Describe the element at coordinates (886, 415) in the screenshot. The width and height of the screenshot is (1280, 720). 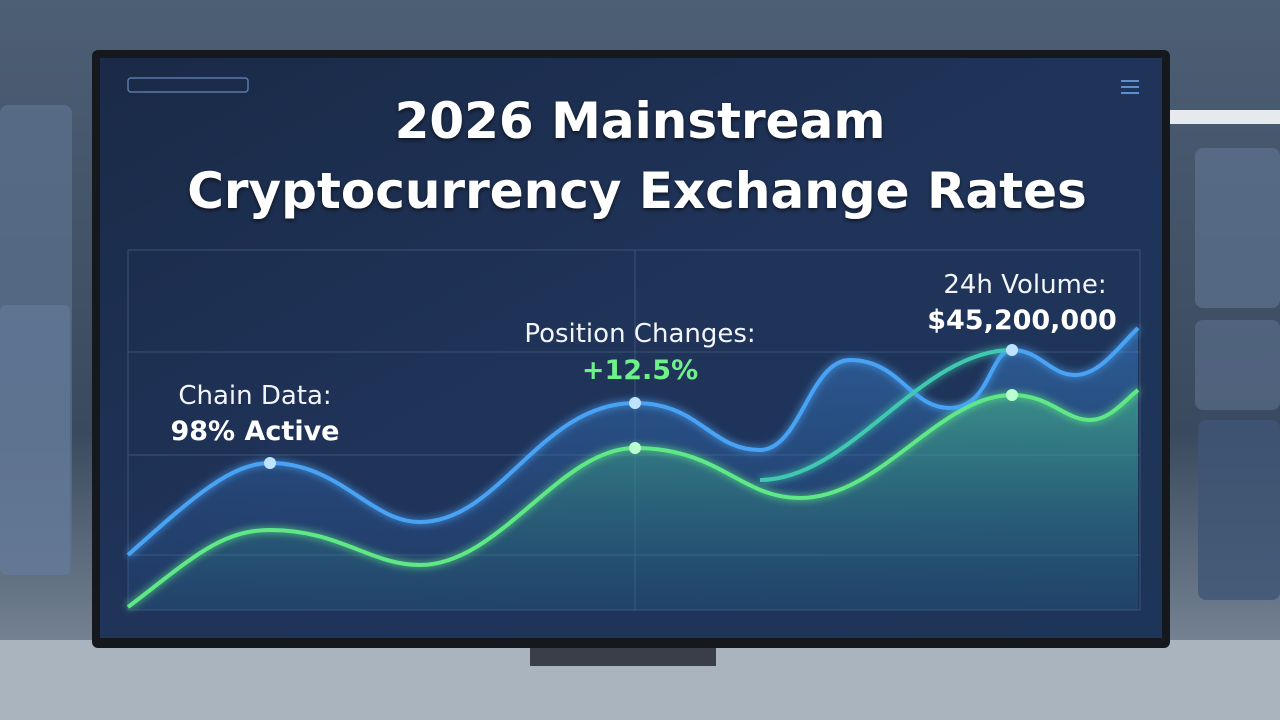
I see `line-teal` at that location.